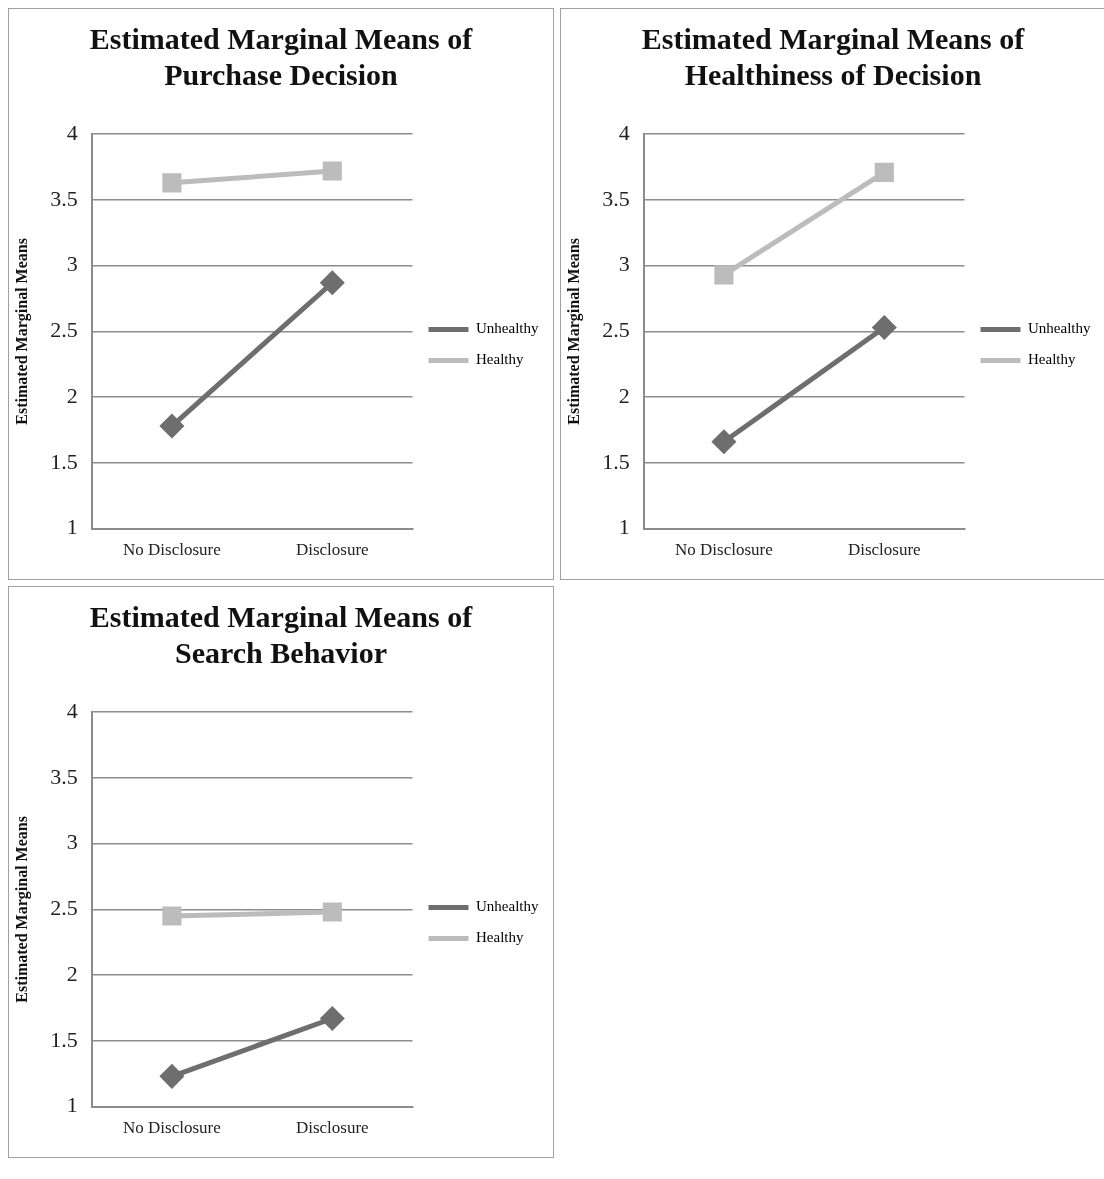 The image size is (1104, 1179). What do you see at coordinates (833, 57) in the screenshot?
I see `chart-title: Estimated Marginal Means of Healthiness of Decision` at bounding box center [833, 57].